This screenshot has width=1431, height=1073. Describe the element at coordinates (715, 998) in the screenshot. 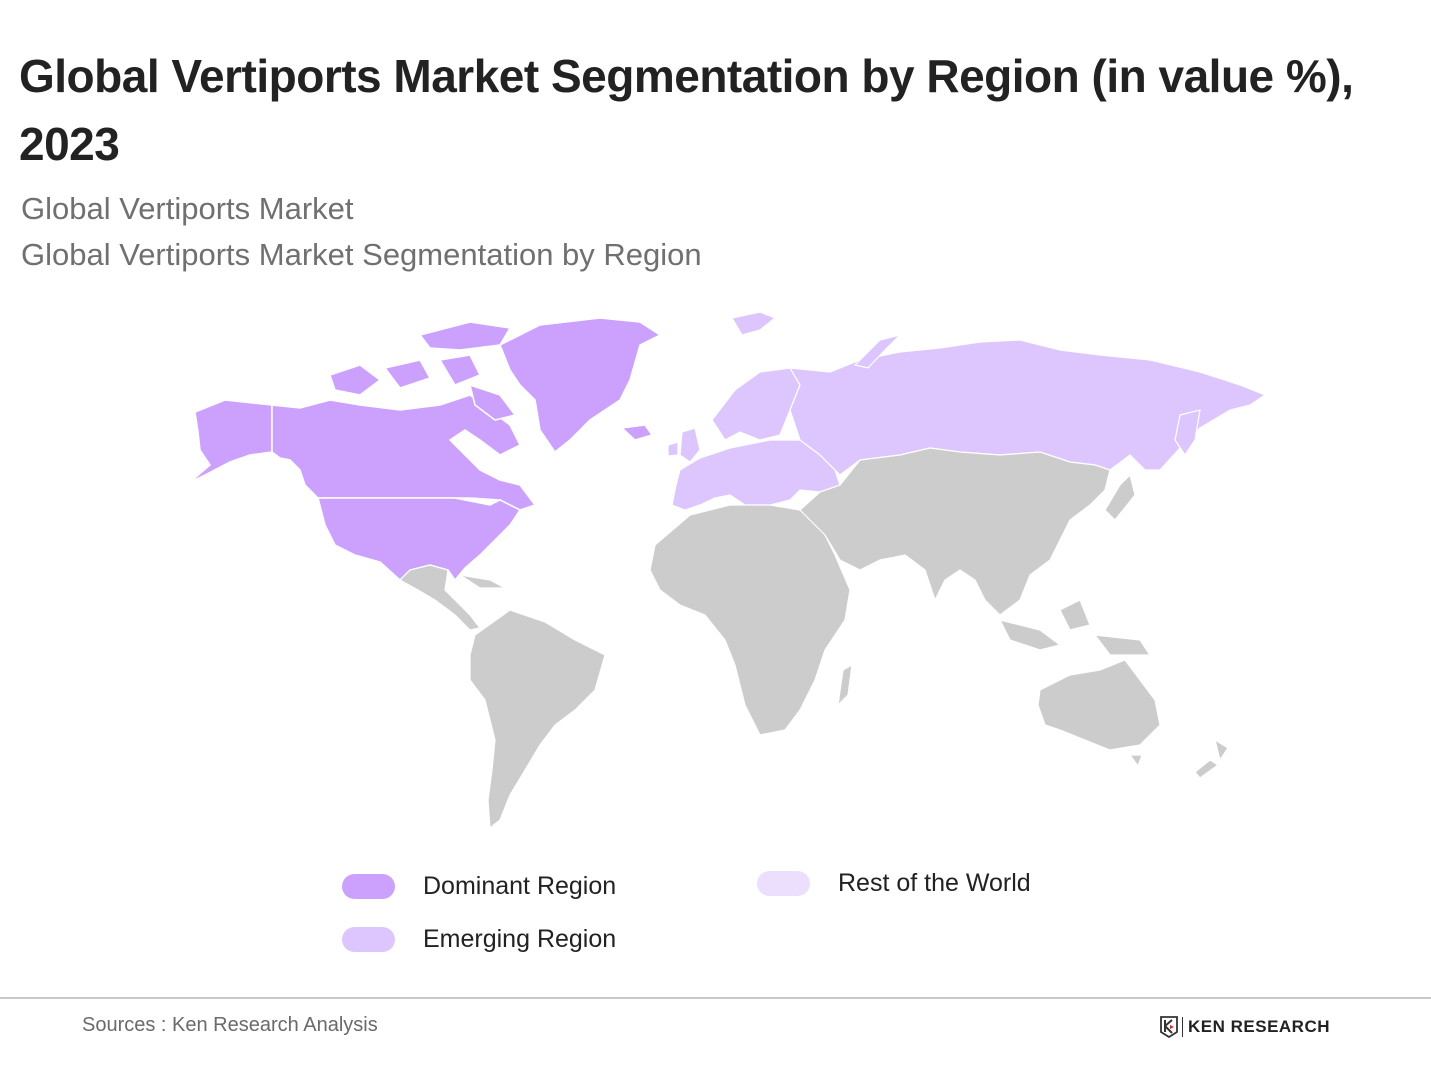

I see `footer-divider` at that location.